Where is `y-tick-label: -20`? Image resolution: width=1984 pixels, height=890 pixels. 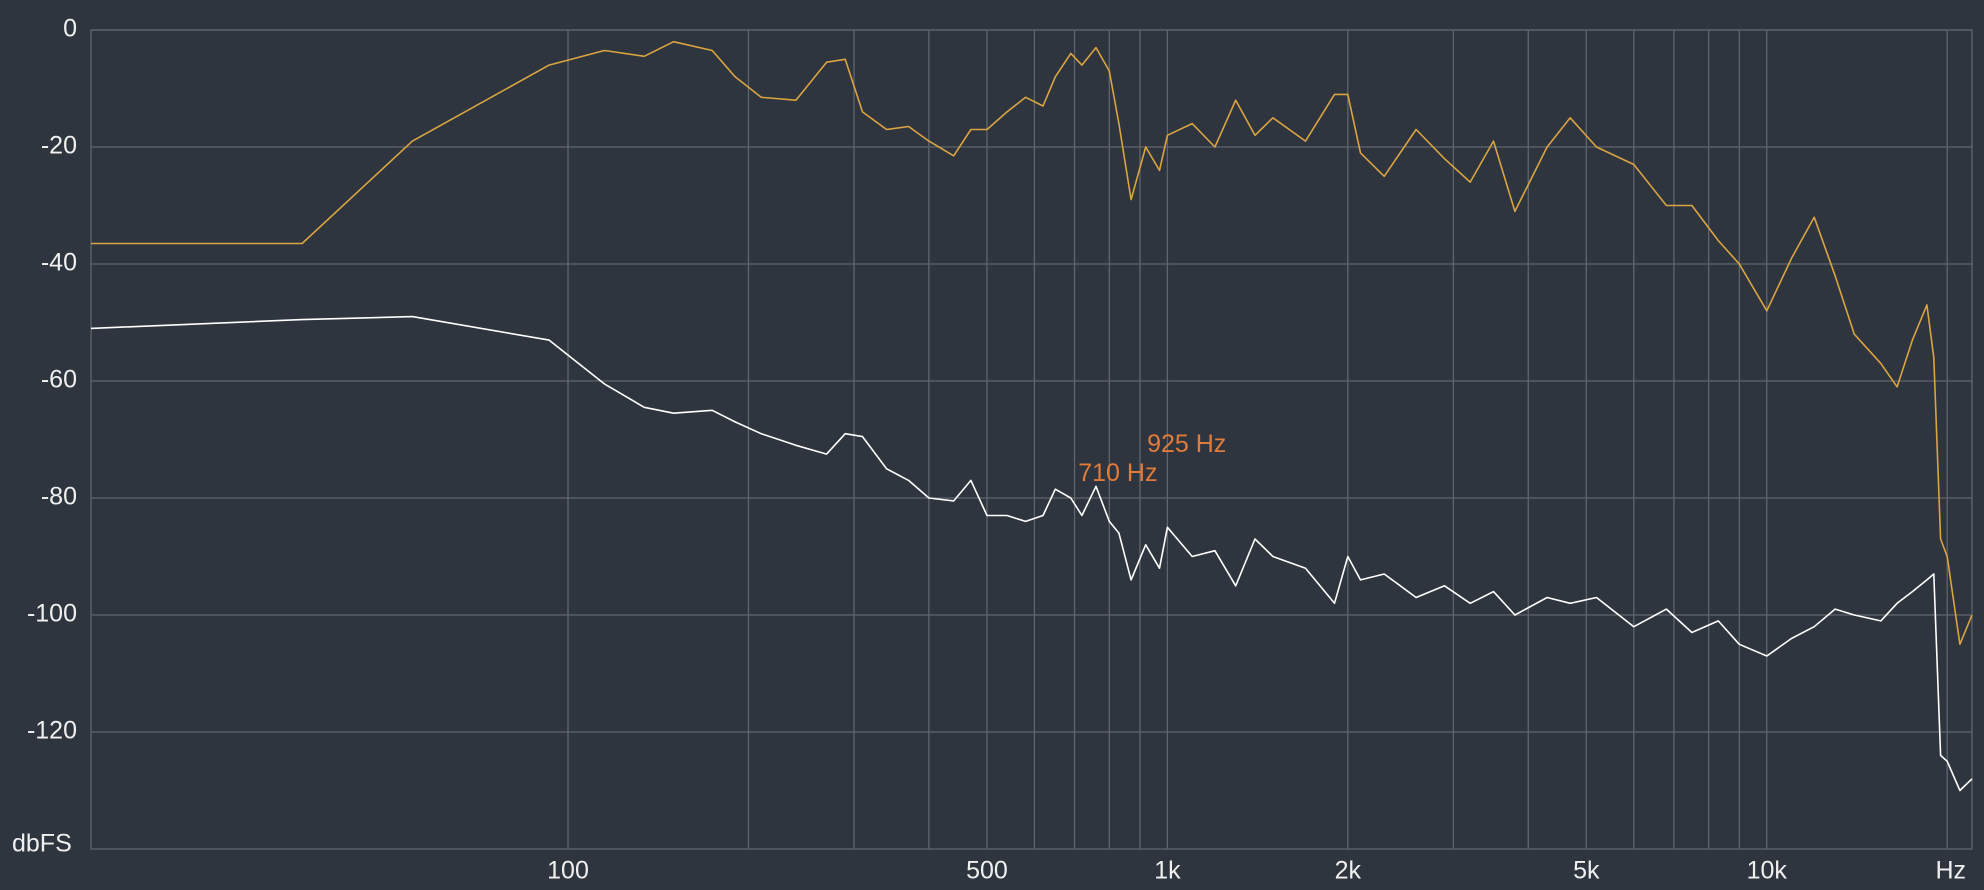 y-tick-label: -20 is located at coordinates (59, 146).